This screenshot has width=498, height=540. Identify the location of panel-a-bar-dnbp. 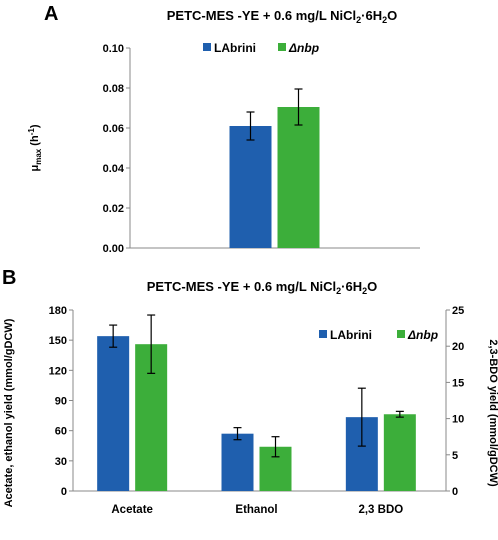
(298, 177).